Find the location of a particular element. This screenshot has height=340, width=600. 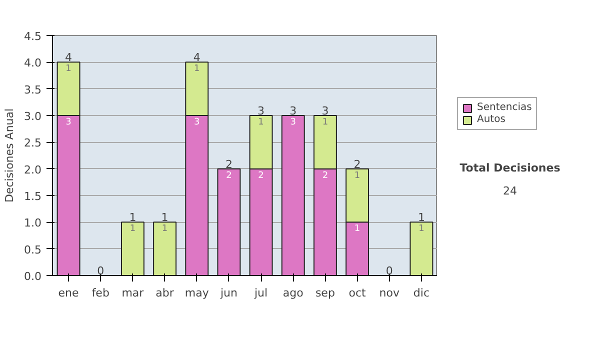

y-tick-label: 2.0 is located at coordinates (33, 169).